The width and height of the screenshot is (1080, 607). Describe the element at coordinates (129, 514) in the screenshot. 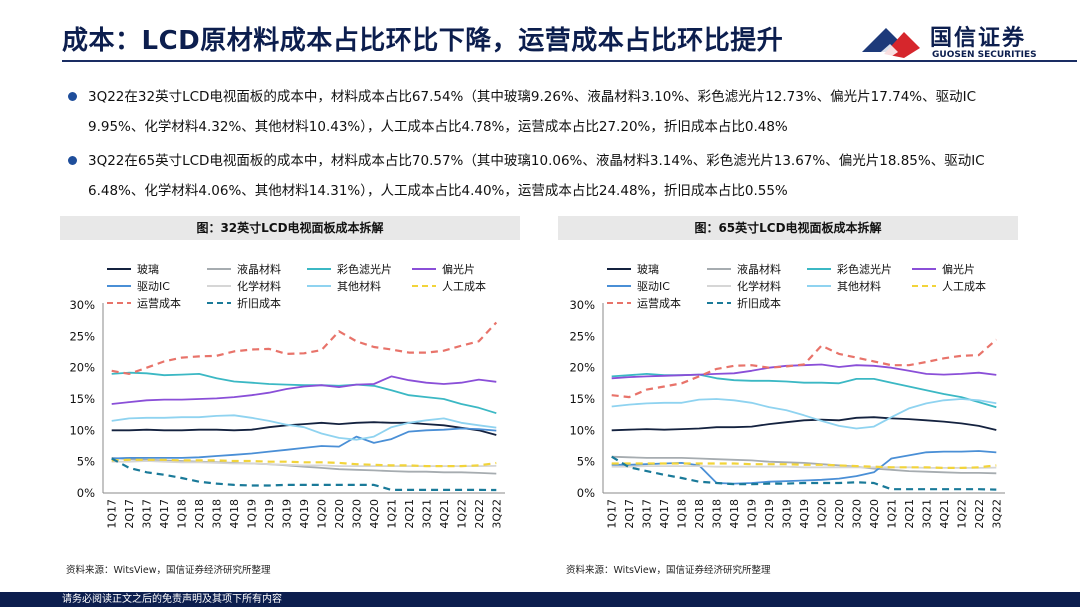

I see `x-tick-label: 2Q17` at that location.